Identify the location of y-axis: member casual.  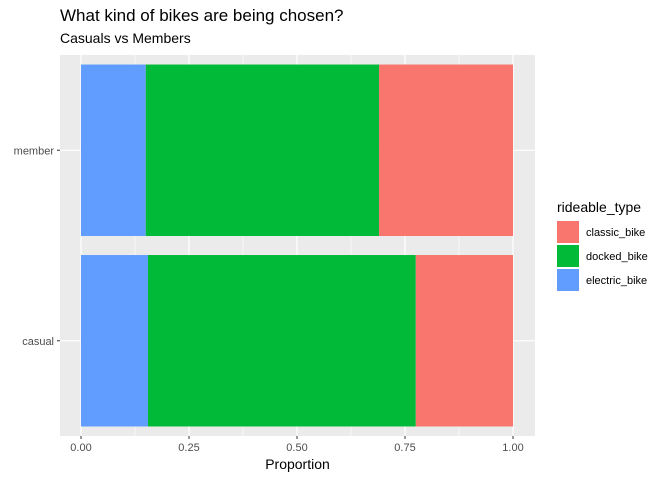
(37, 246).